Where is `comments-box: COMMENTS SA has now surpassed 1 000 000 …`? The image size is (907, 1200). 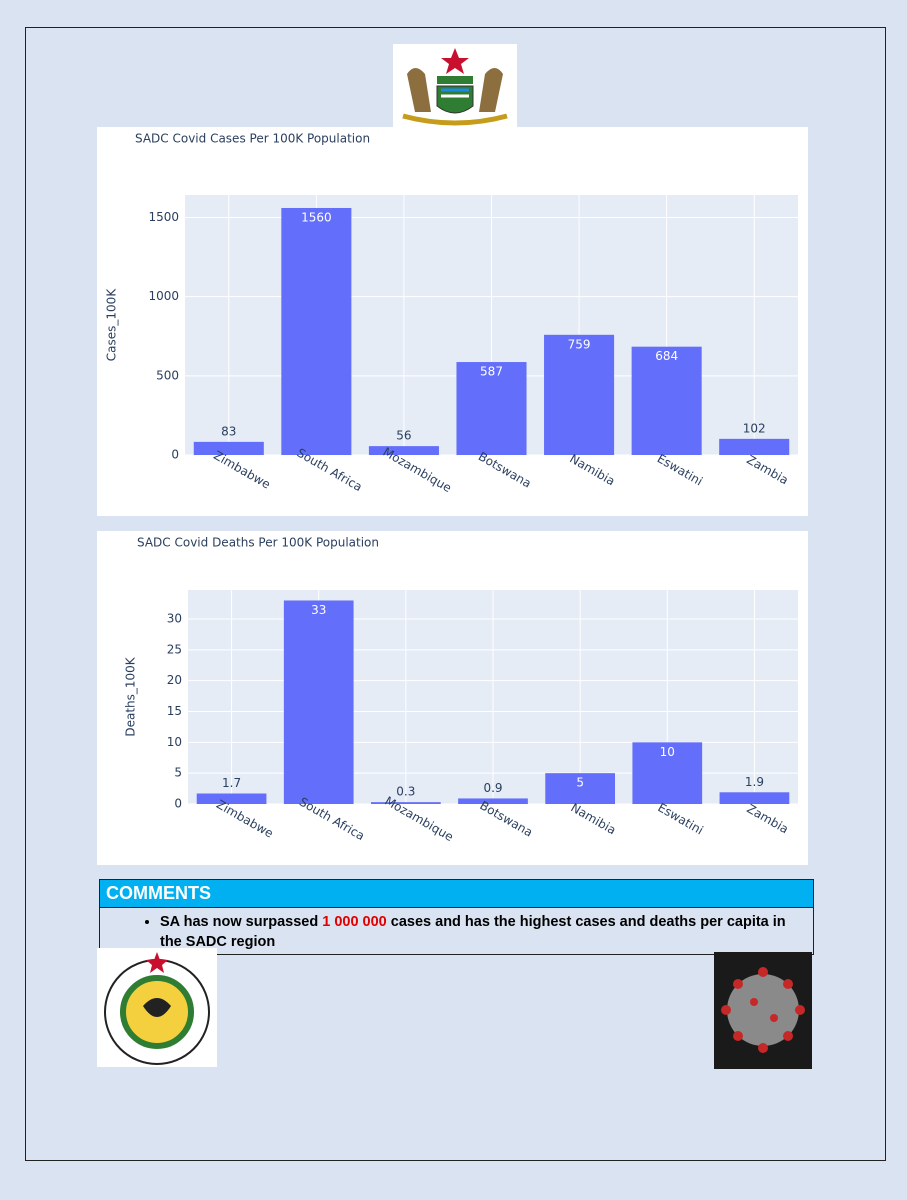
comments-box: COMMENTS SA has now surpassed 1 000 000 … is located at coordinates (456, 917).